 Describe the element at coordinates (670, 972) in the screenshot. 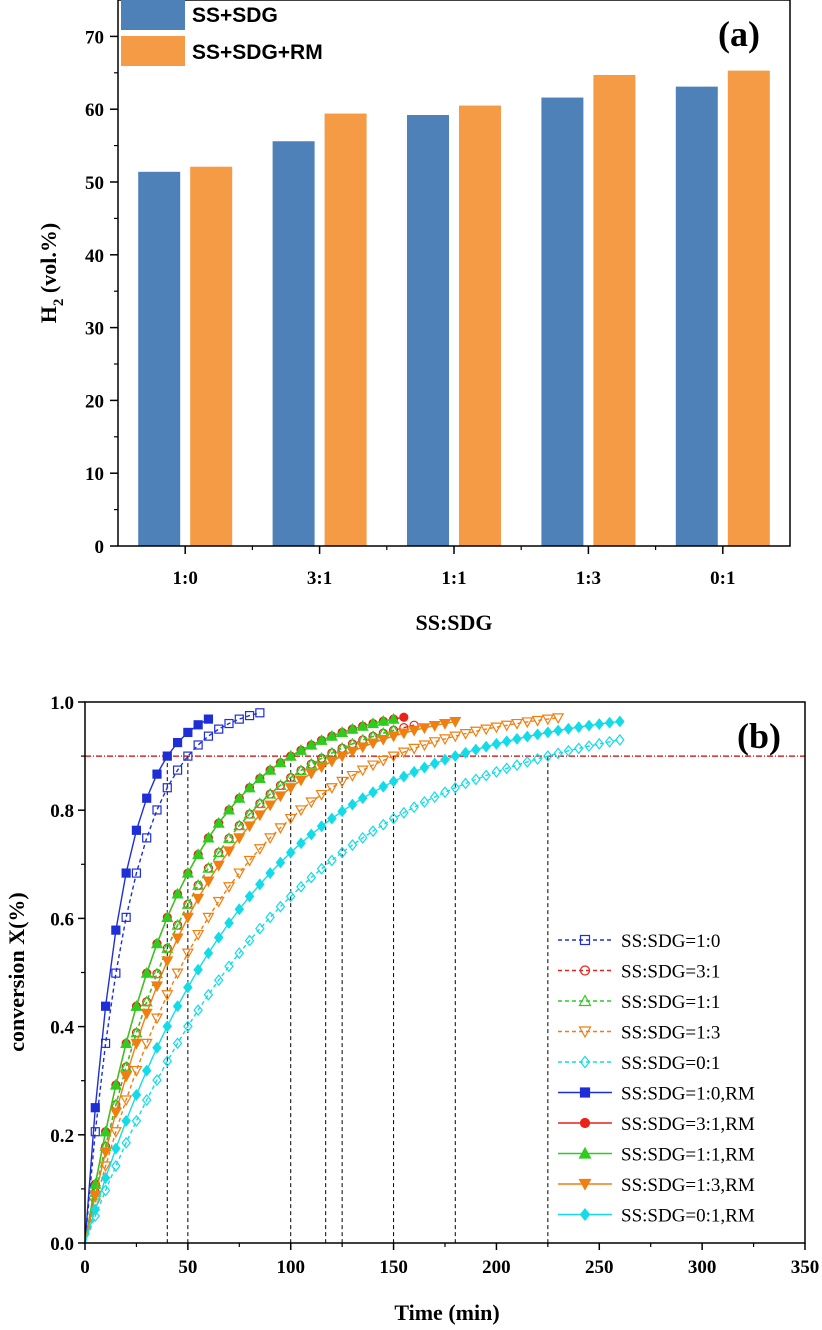

I see `legend-label-ss-sdg-3-1: SS:SDG=3:1` at that location.